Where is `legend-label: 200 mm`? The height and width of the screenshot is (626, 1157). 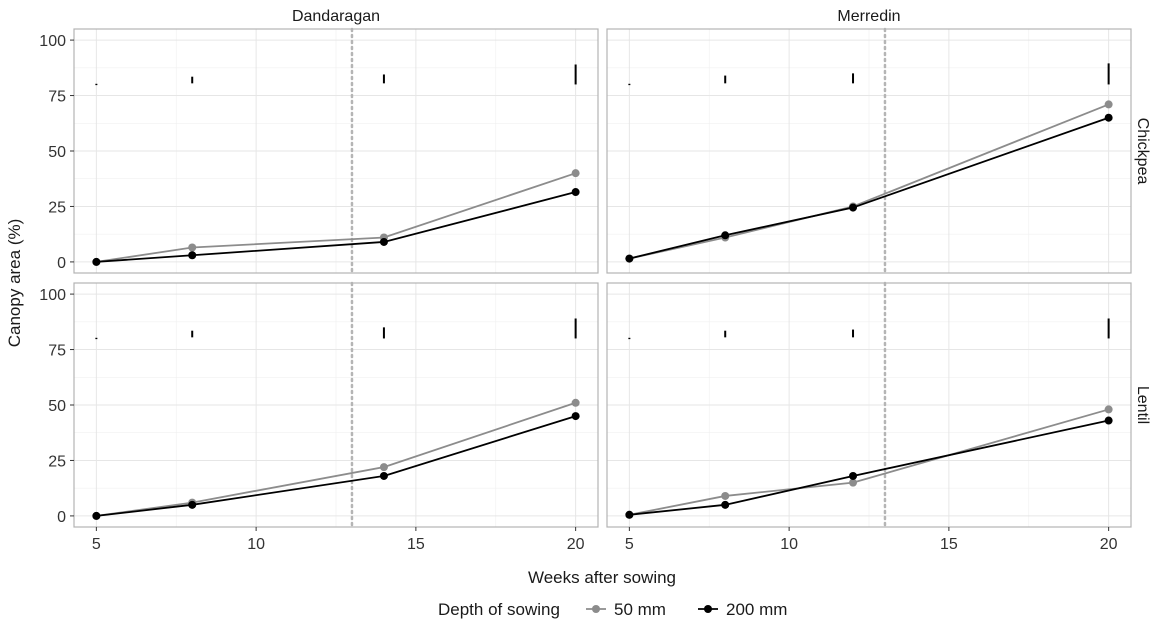 legend-label: 200 mm is located at coordinates (756, 609).